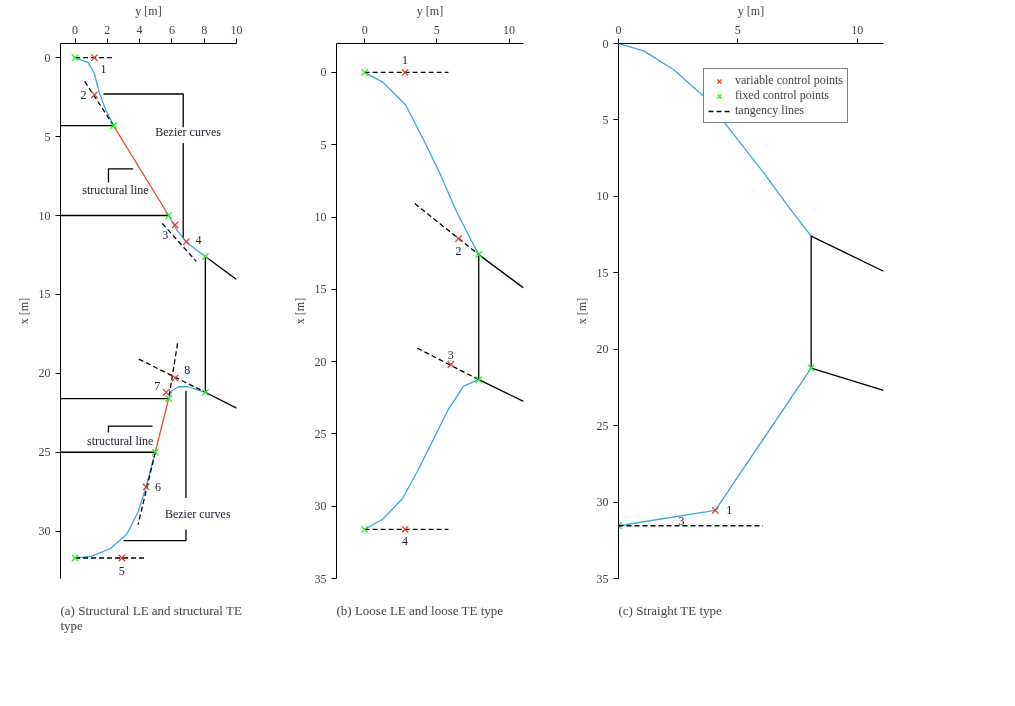 The width and height of the screenshot is (1015, 706). I want to click on text: (a) Structural LE and structural TE type, so click(151, 618).